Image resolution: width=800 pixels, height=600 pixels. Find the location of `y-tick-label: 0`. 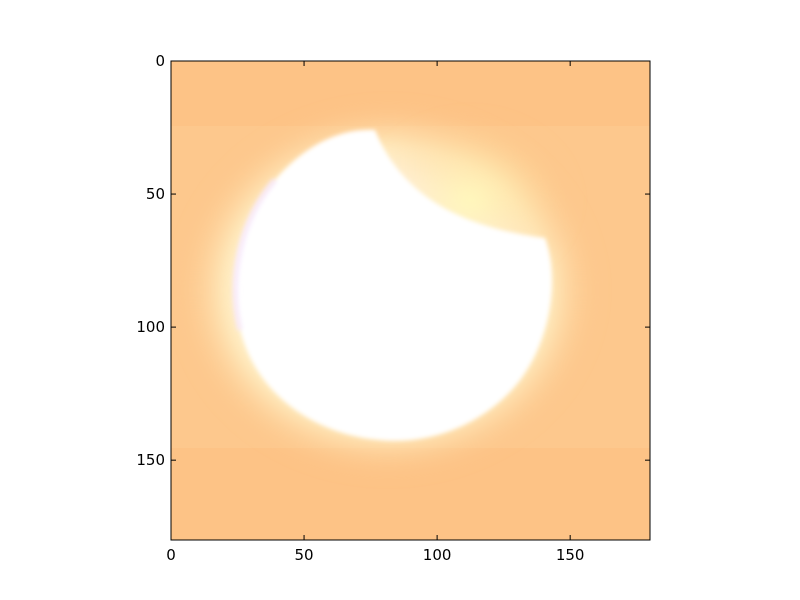

y-tick-label: 0 is located at coordinates (160, 61).